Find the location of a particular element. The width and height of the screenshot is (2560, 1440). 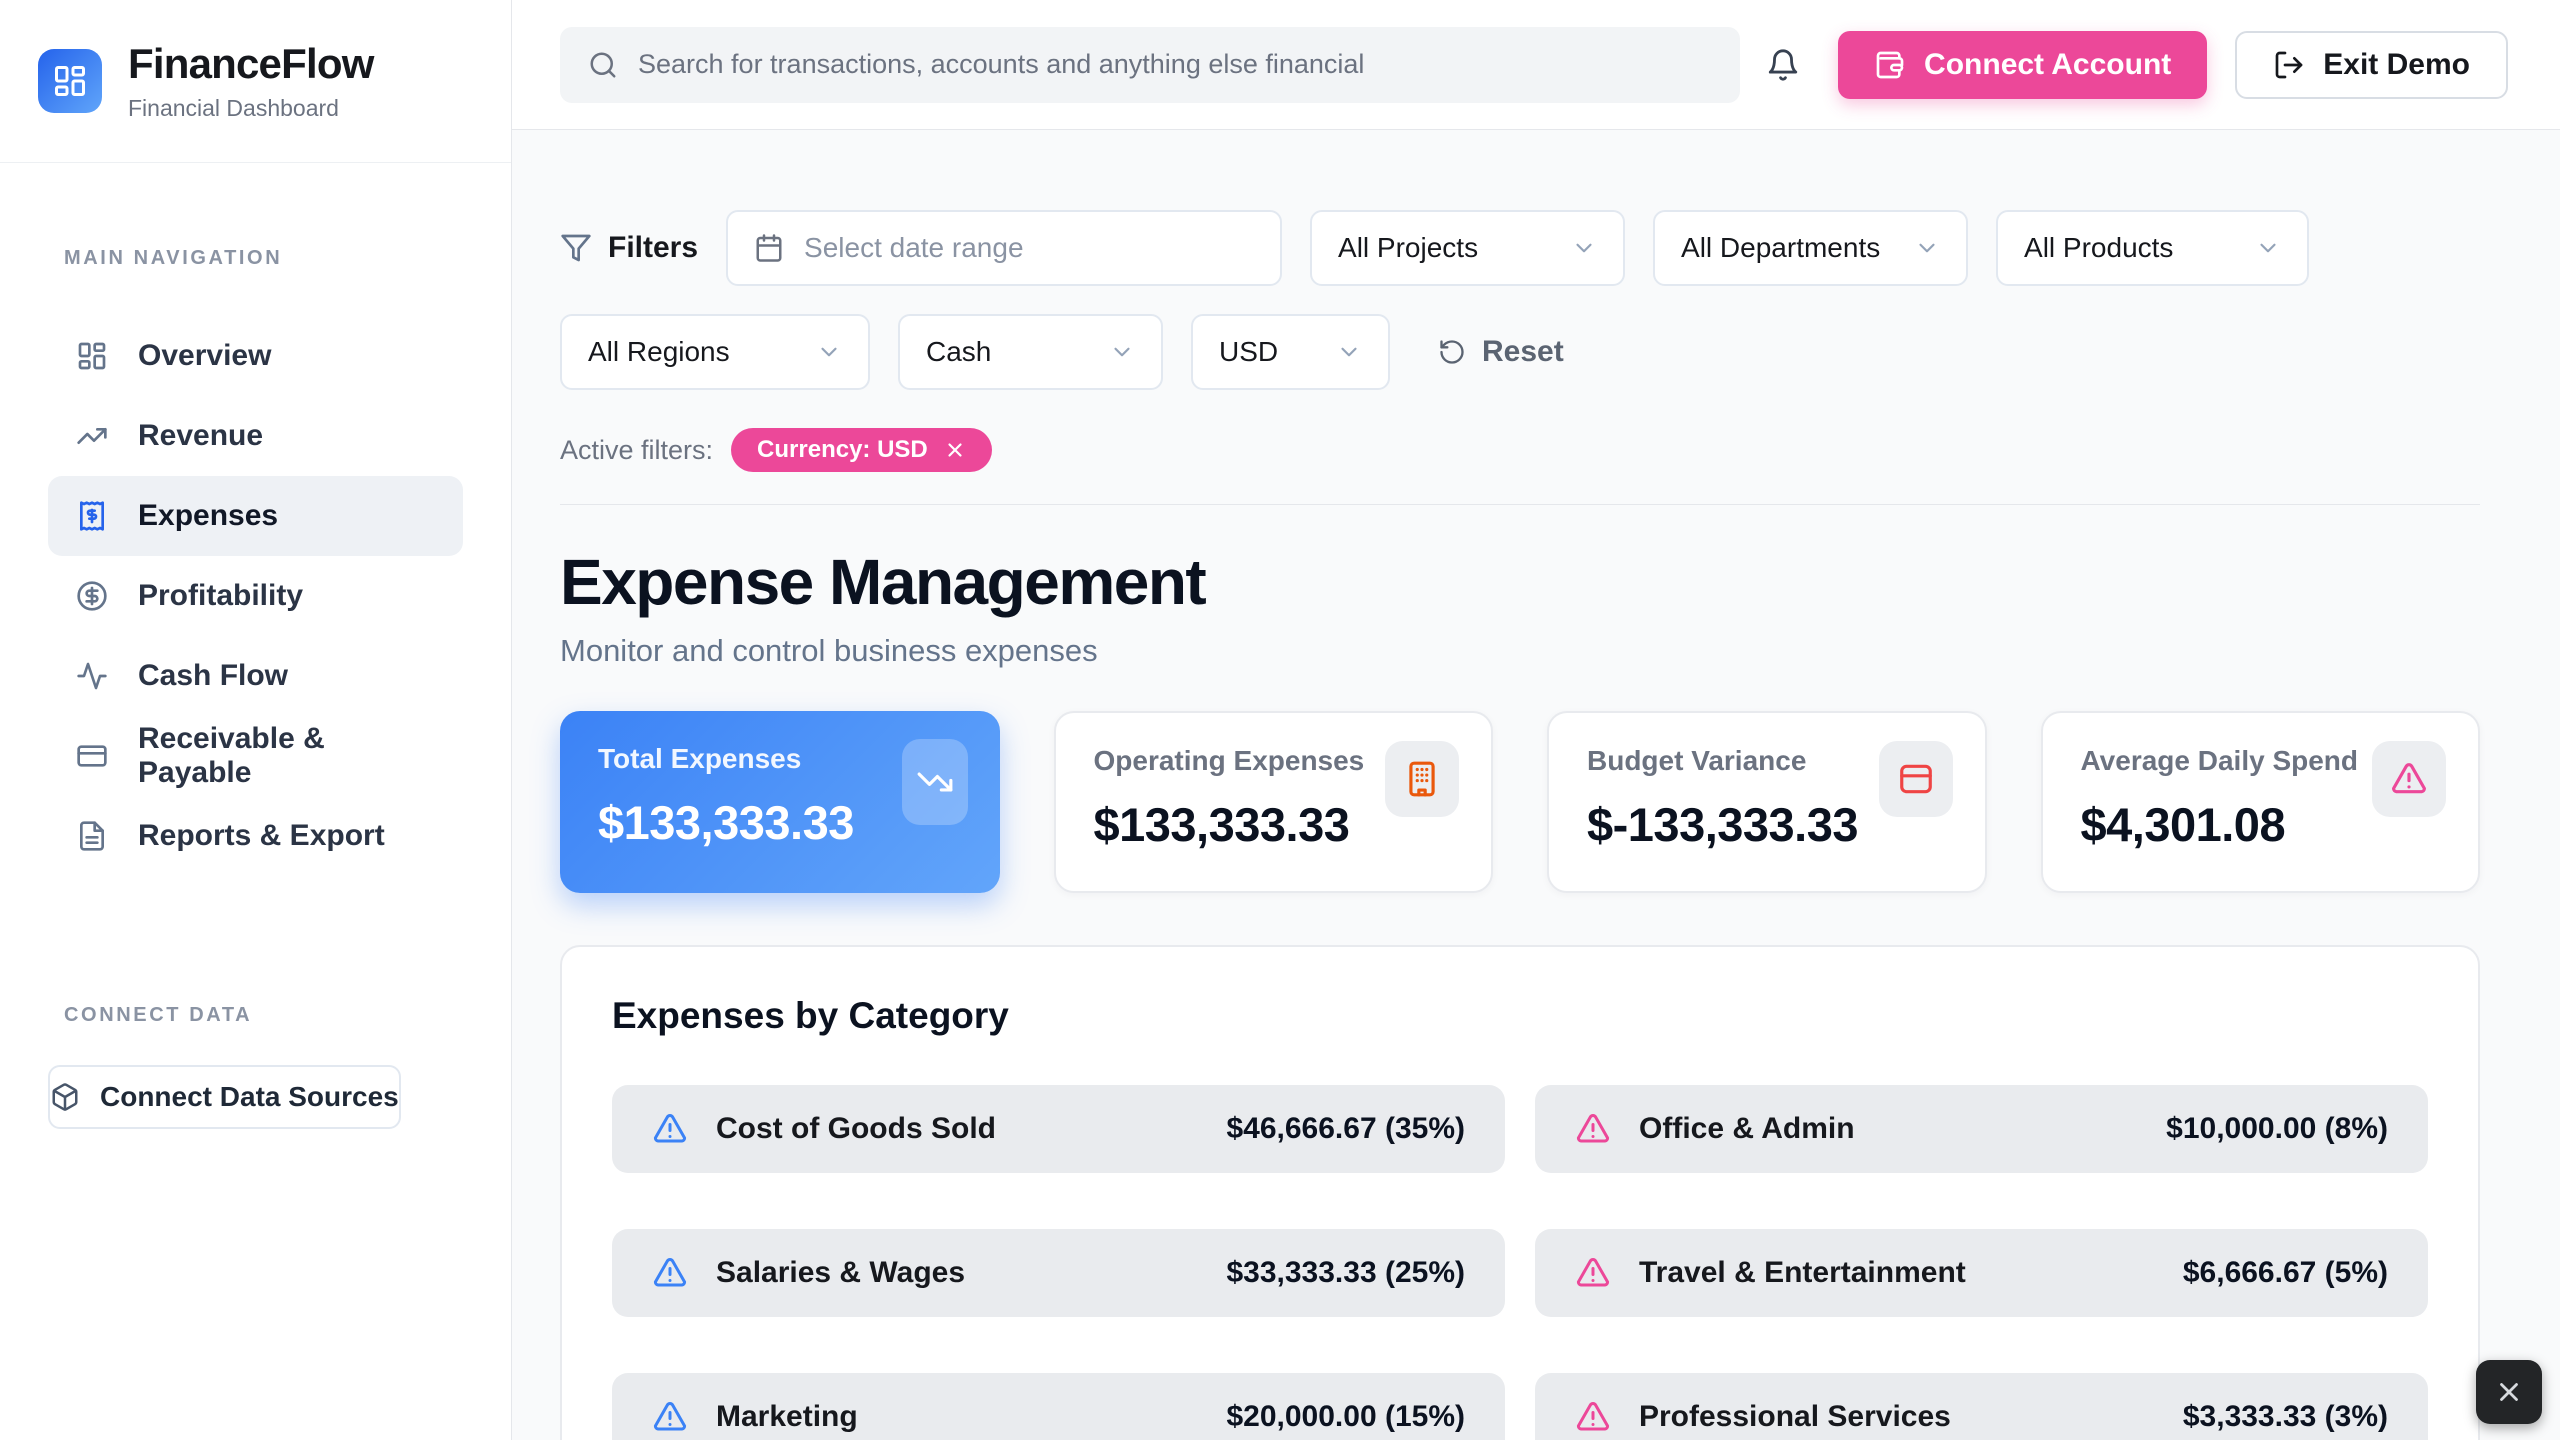

category-row-salaries-wages: Salaries & Wages $33,333.33 (25%) is located at coordinates (1058, 1273).